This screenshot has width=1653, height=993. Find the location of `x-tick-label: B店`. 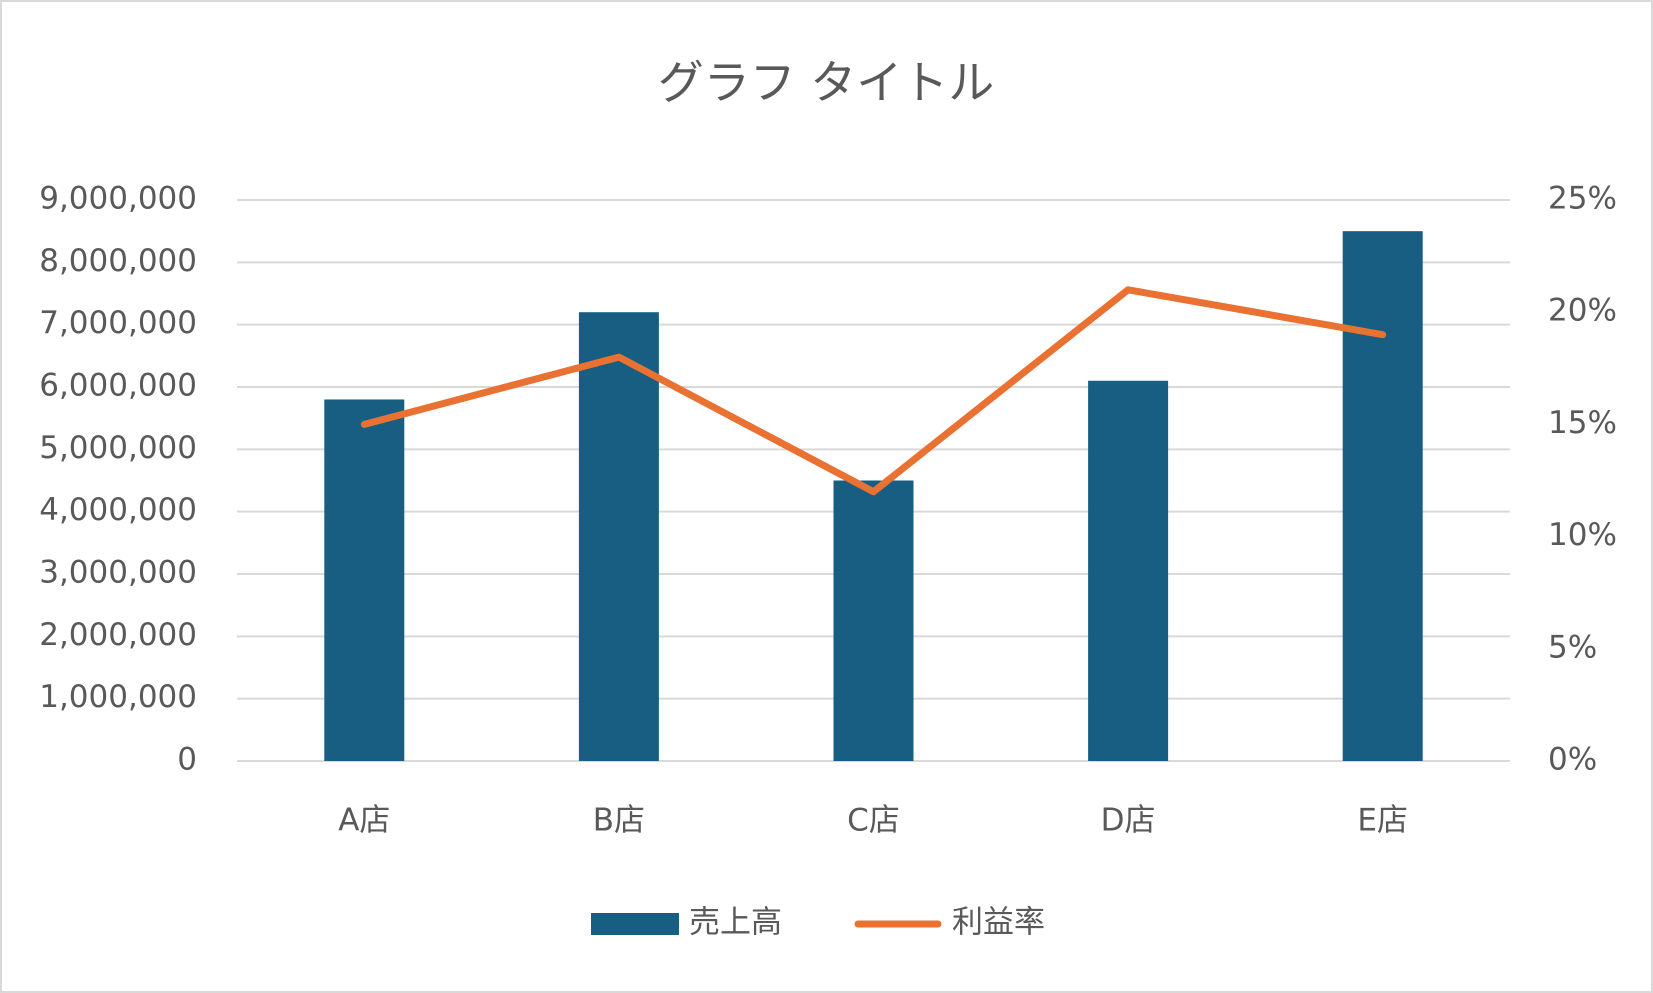

x-tick-label: B店 is located at coordinates (619, 821).